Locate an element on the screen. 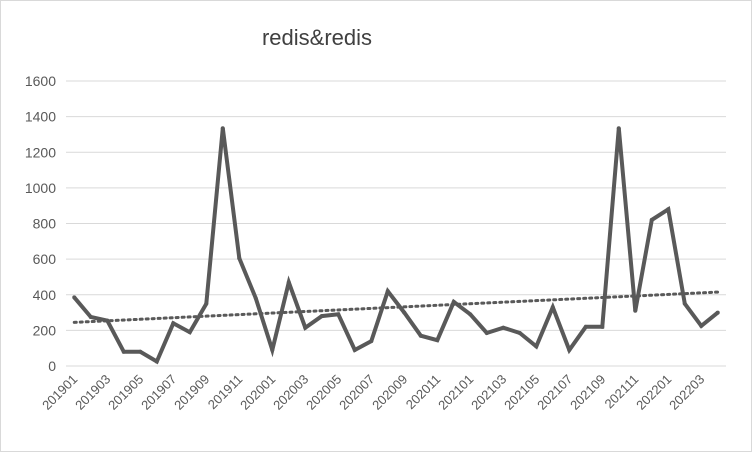 Image resolution: width=752 pixels, height=452 pixels. y-tick-label: 1000 is located at coordinates (40, 188).